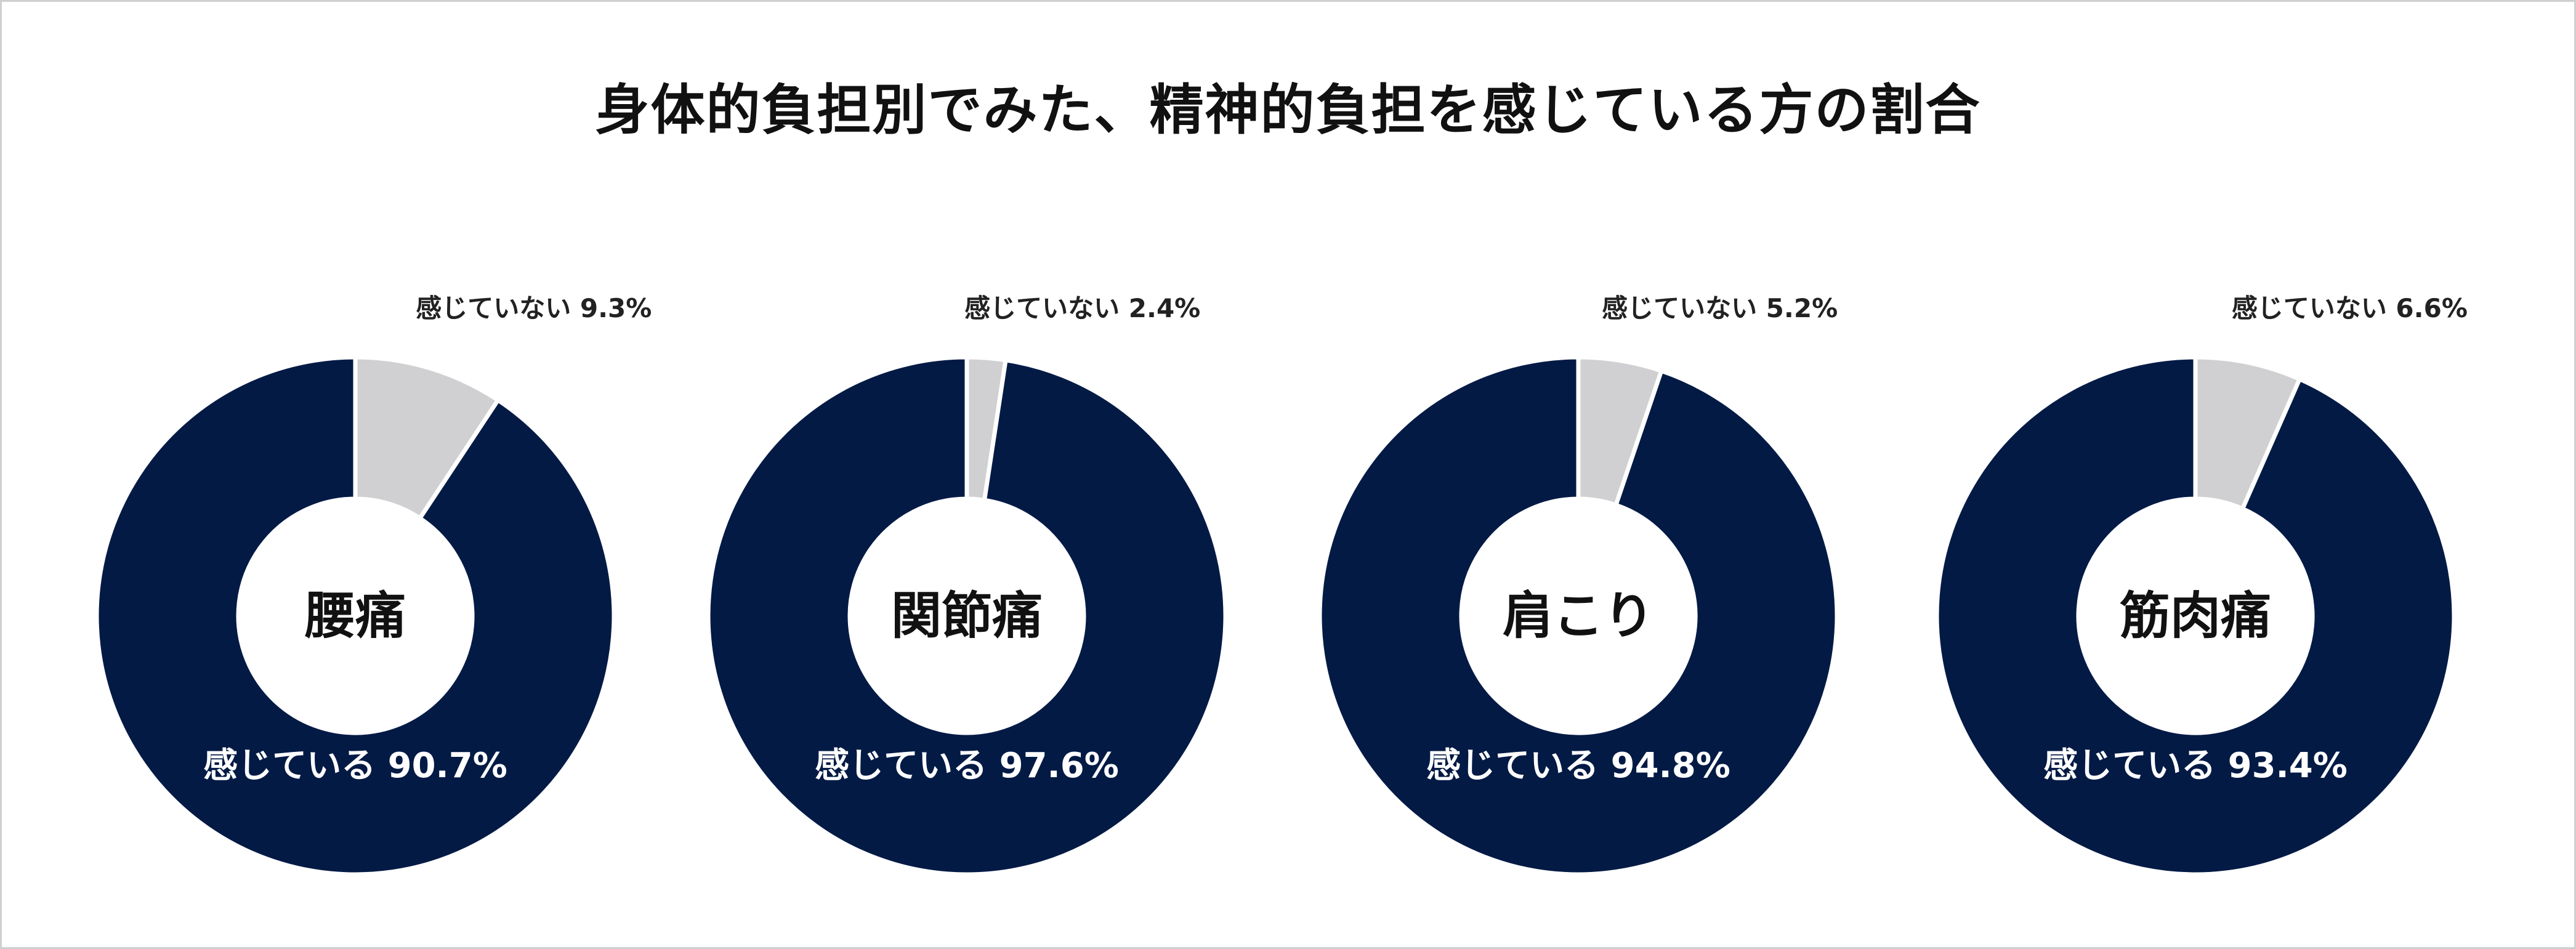 The image size is (2576, 949). I want to click on donut-center-label: 関節痛, so click(967, 616).